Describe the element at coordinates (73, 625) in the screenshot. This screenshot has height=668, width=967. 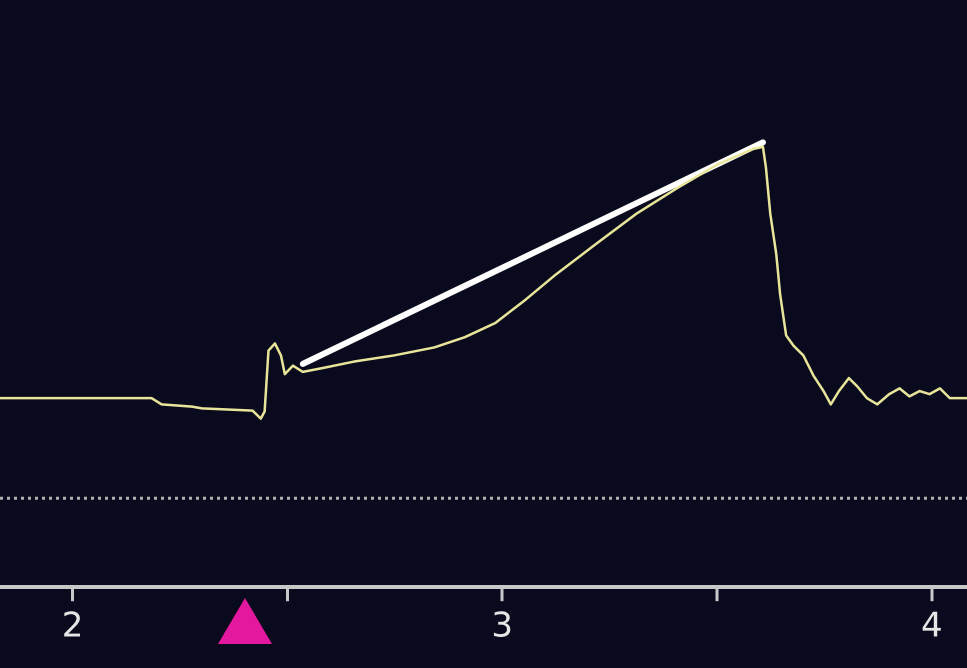
I see `x-tick-label: 2` at that location.